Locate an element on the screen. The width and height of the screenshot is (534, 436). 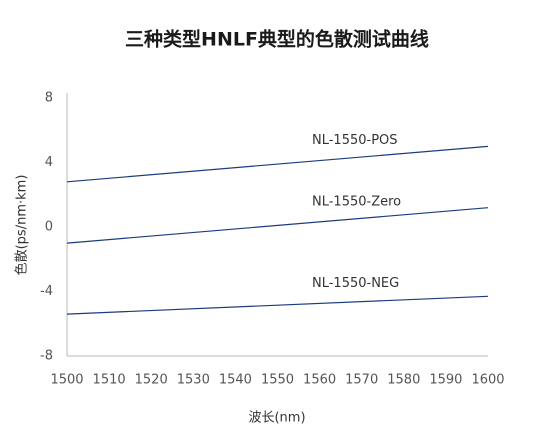
y-tick-label: 4 is located at coordinates (49, 162).